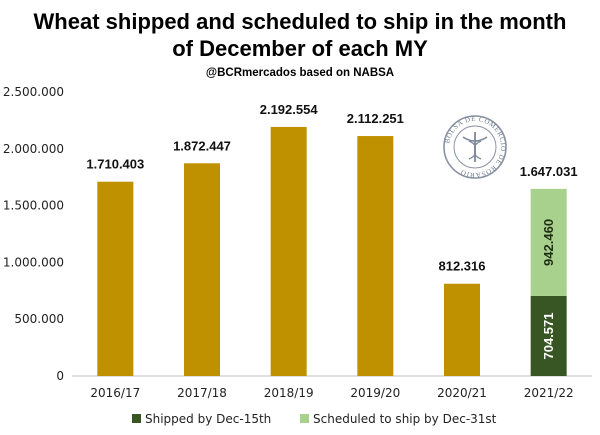  Describe the element at coordinates (202, 145) in the screenshot. I see `bar-total-label: 1.872.447` at that location.